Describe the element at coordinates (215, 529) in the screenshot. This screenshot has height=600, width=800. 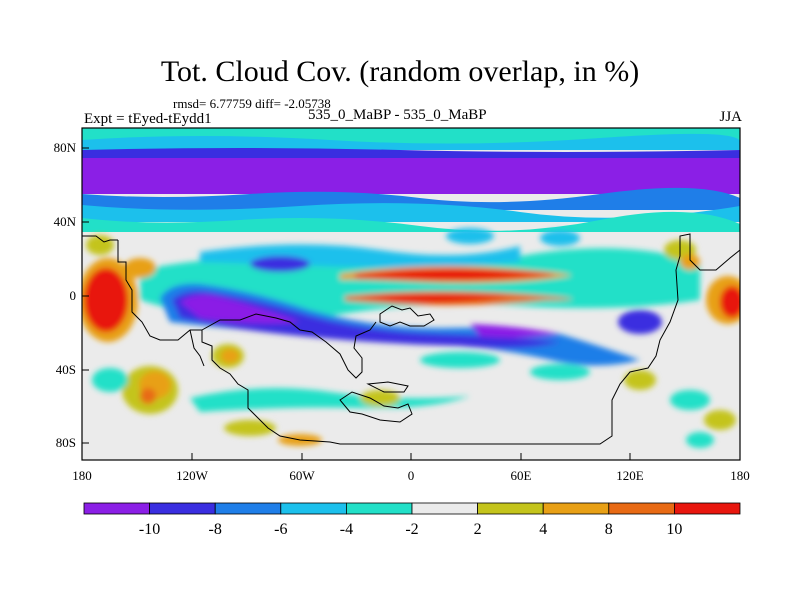
I see `colorbar-label: -8` at that location.